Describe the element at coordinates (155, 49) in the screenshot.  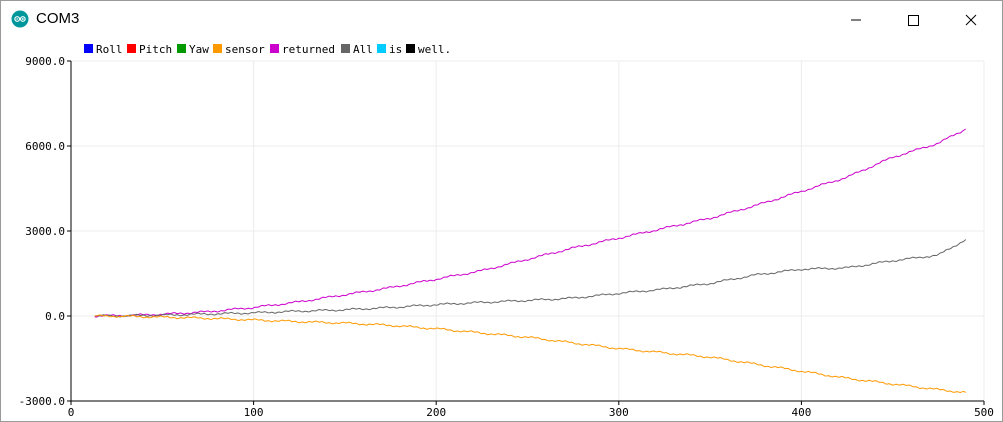
I see `legend-label-pitch: Pitch` at that location.